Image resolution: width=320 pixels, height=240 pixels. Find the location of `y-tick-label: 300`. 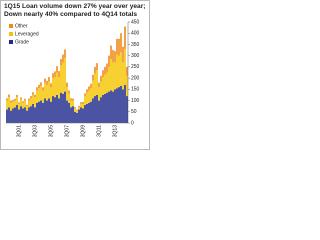

y-tick-label: 300 is located at coordinates (135, 56).